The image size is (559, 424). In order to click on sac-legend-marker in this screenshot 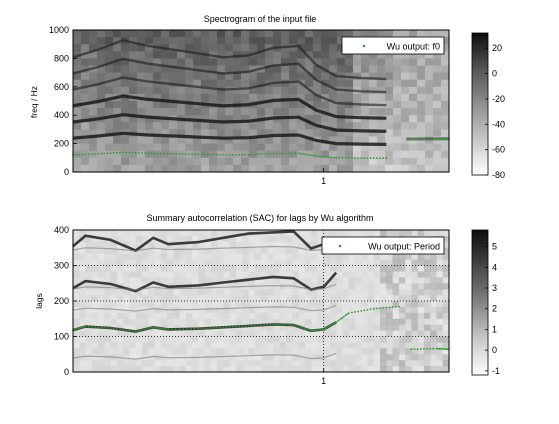, I will do `click(340, 246)`.